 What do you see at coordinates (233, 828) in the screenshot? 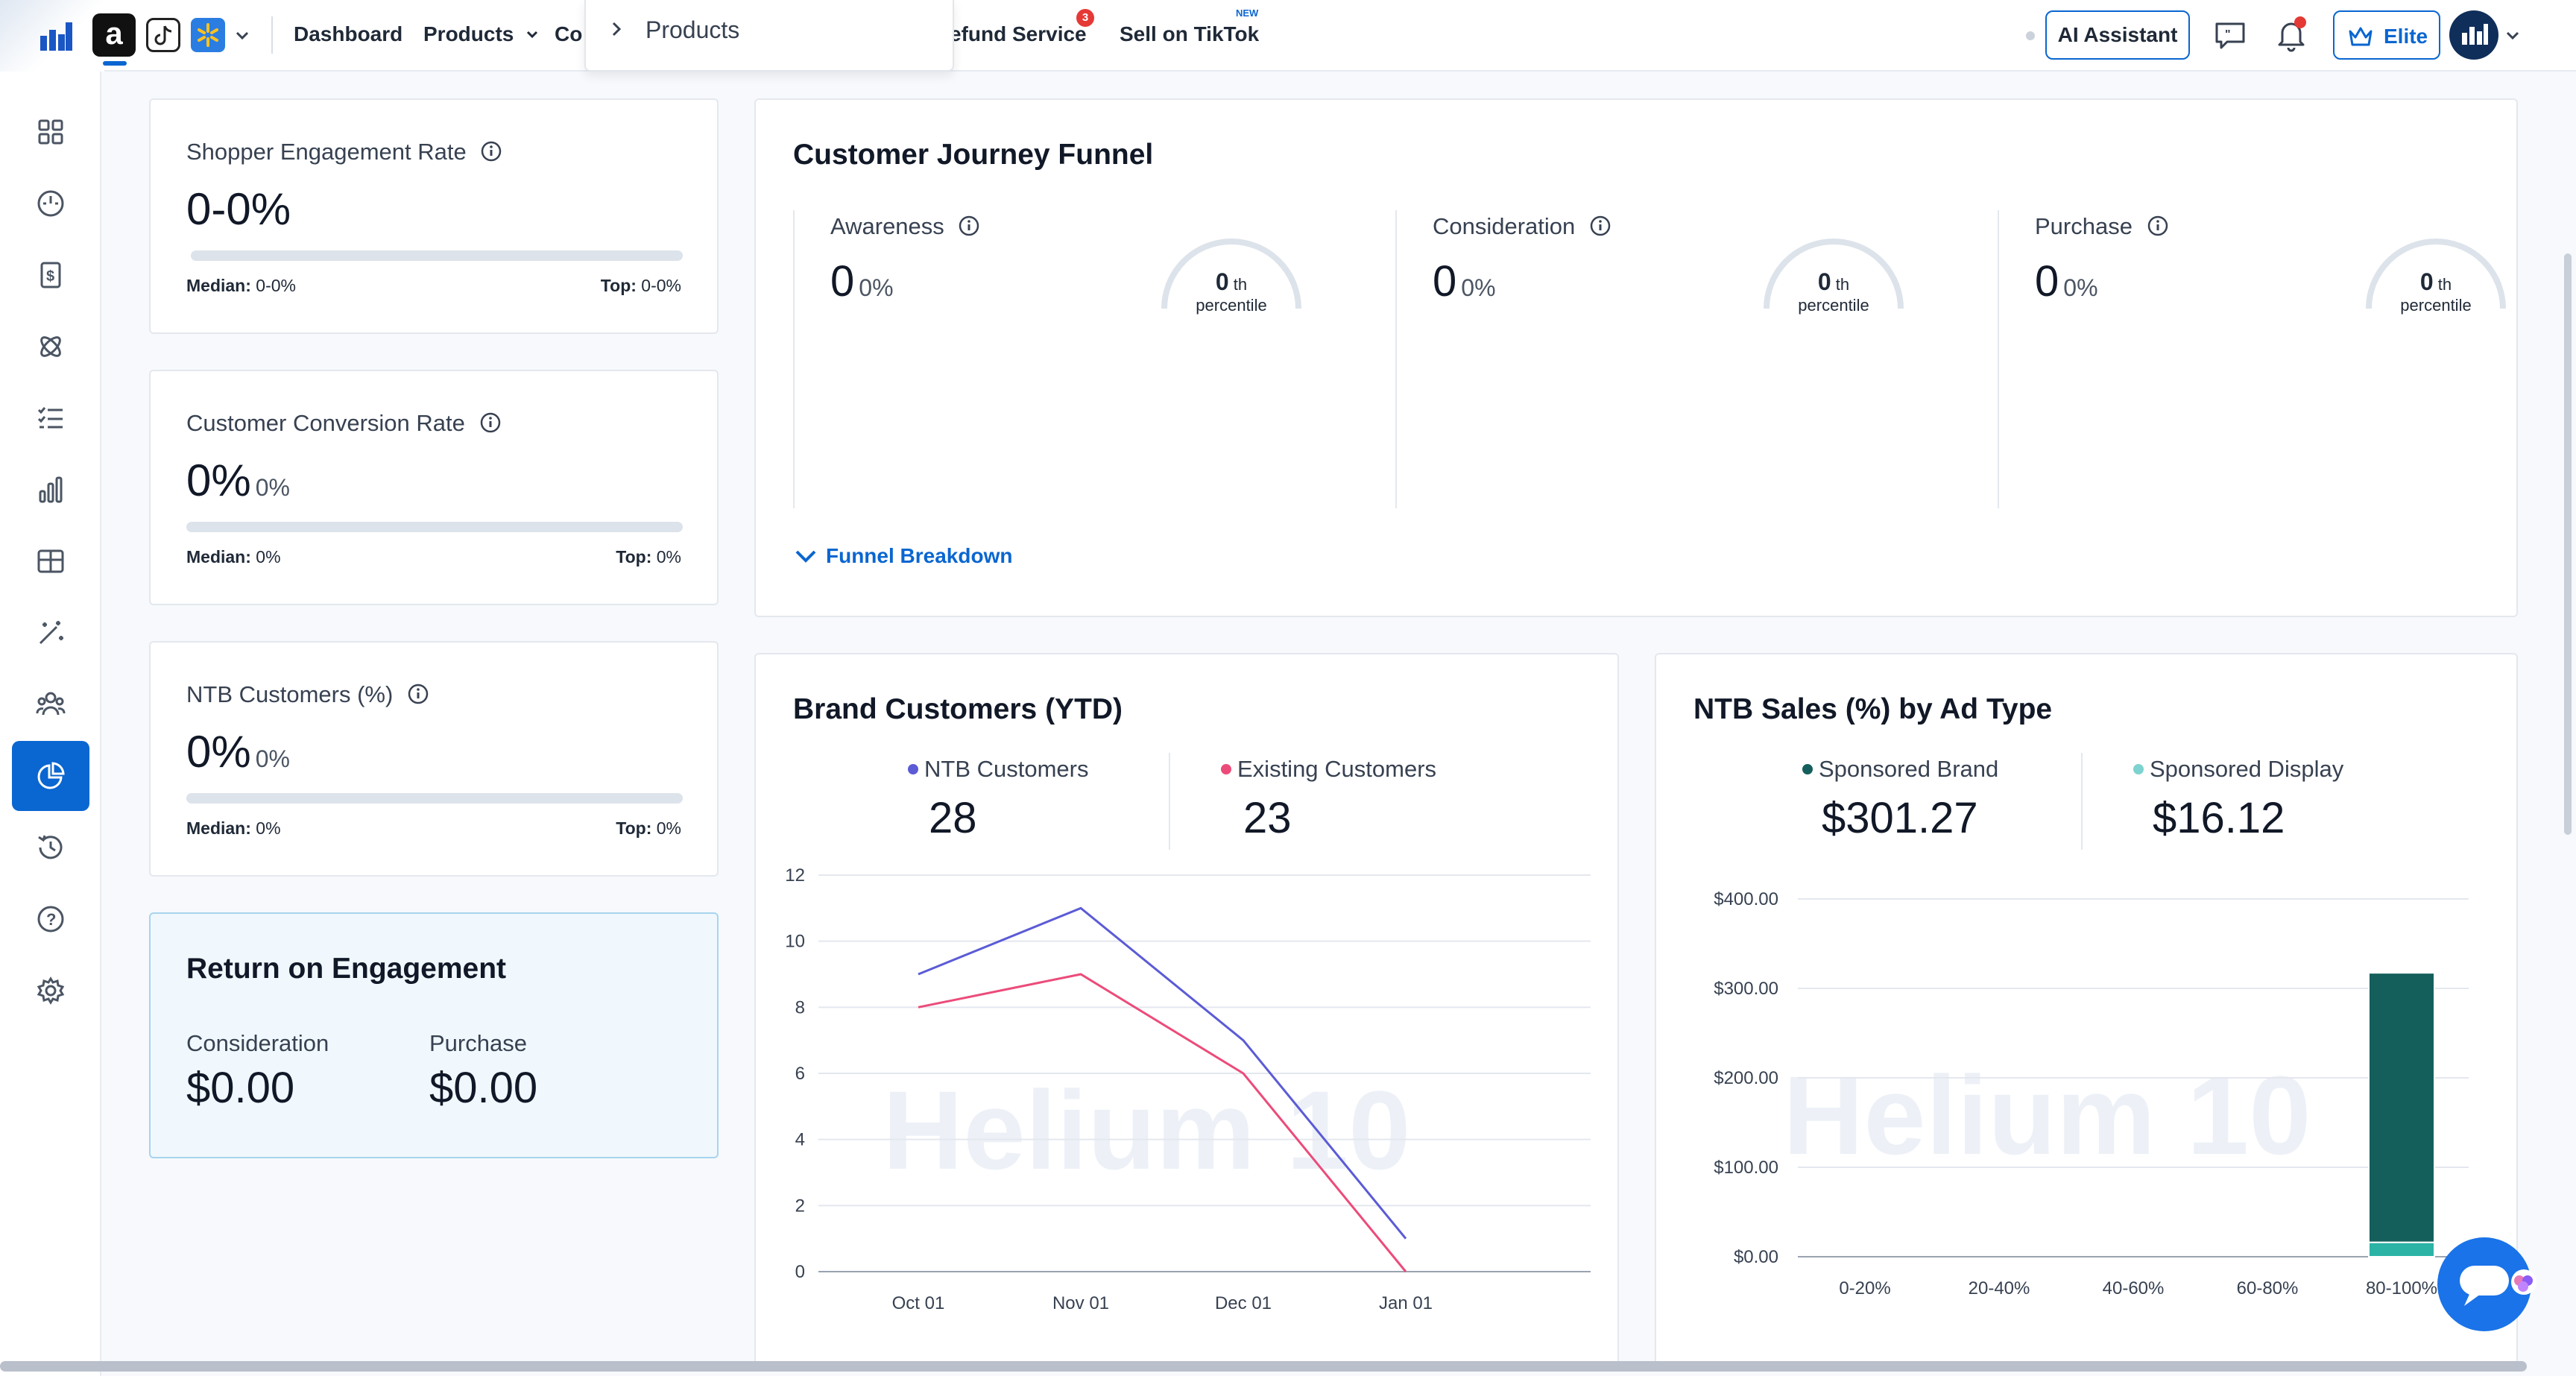
I see `metric-median: Median: 0%` at bounding box center [233, 828].